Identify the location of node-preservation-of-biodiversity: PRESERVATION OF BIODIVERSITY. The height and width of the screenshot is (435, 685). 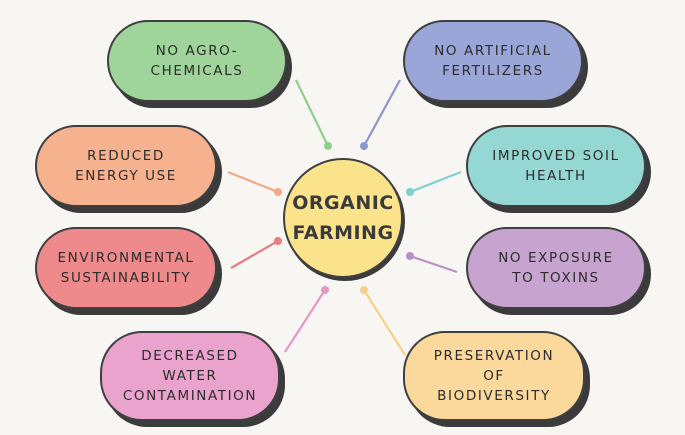
(494, 376).